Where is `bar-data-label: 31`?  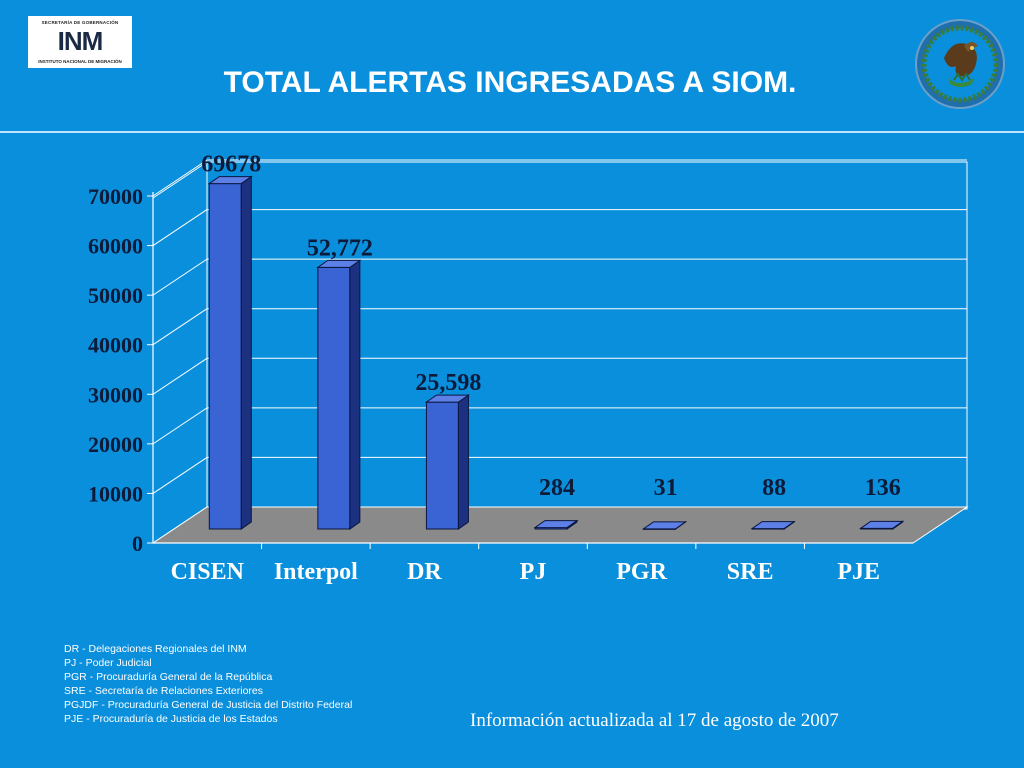
bar-data-label: 31 is located at coordinates (666, 488).